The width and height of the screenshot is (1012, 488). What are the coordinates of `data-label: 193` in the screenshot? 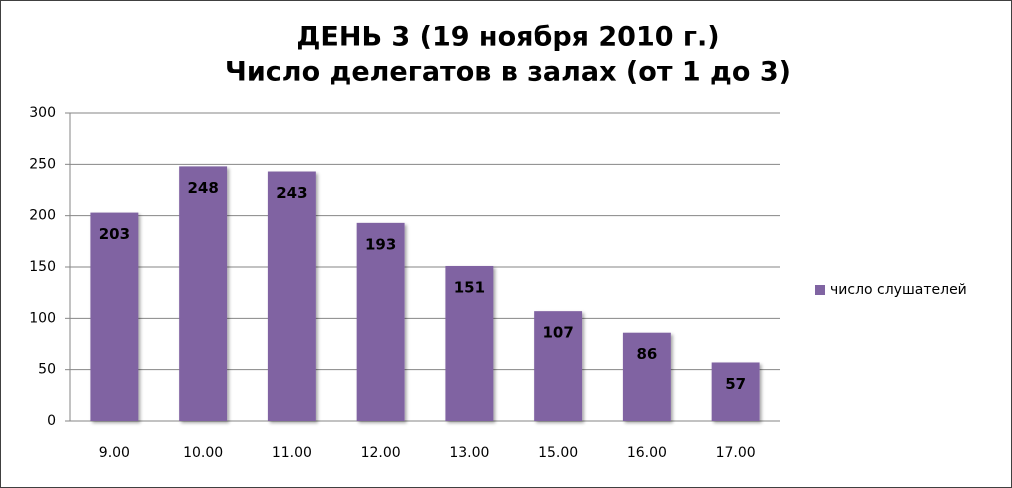 It's located at (380, 244).